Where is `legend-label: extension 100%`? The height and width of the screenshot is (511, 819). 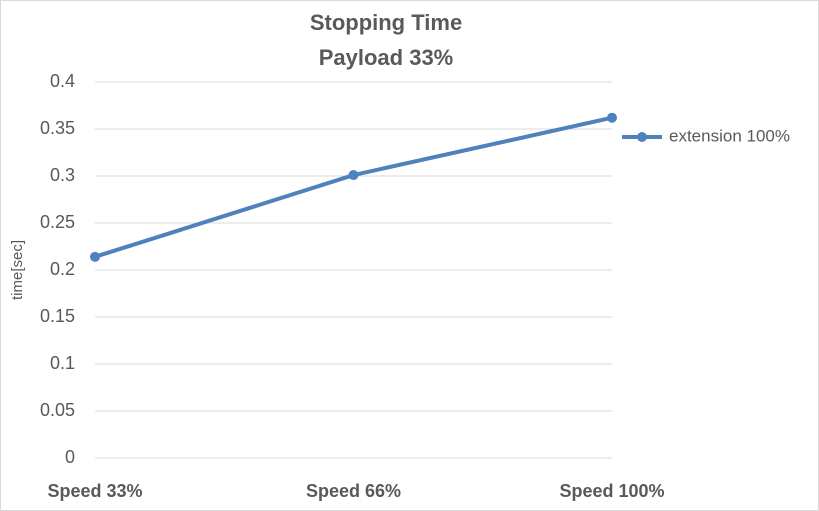 legend-label: extension 100% is located at coordinates (729, 135).